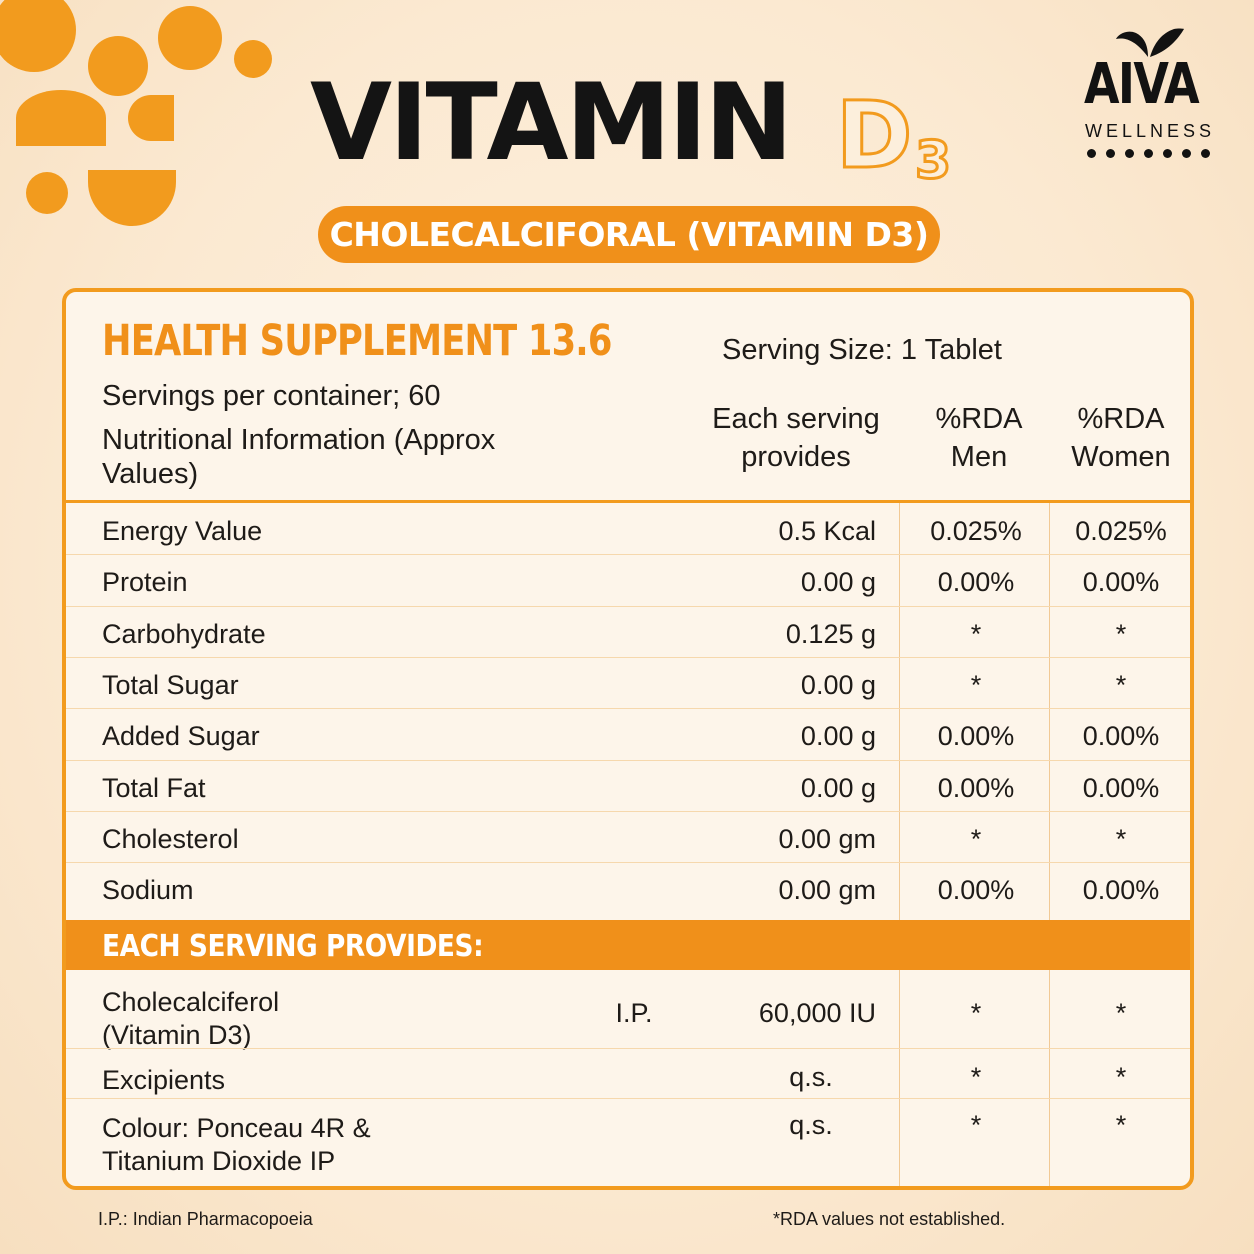  Describe the element at coordinates (145, 582) in the screenshot. I see `nutrient-name: Protein` at that location.